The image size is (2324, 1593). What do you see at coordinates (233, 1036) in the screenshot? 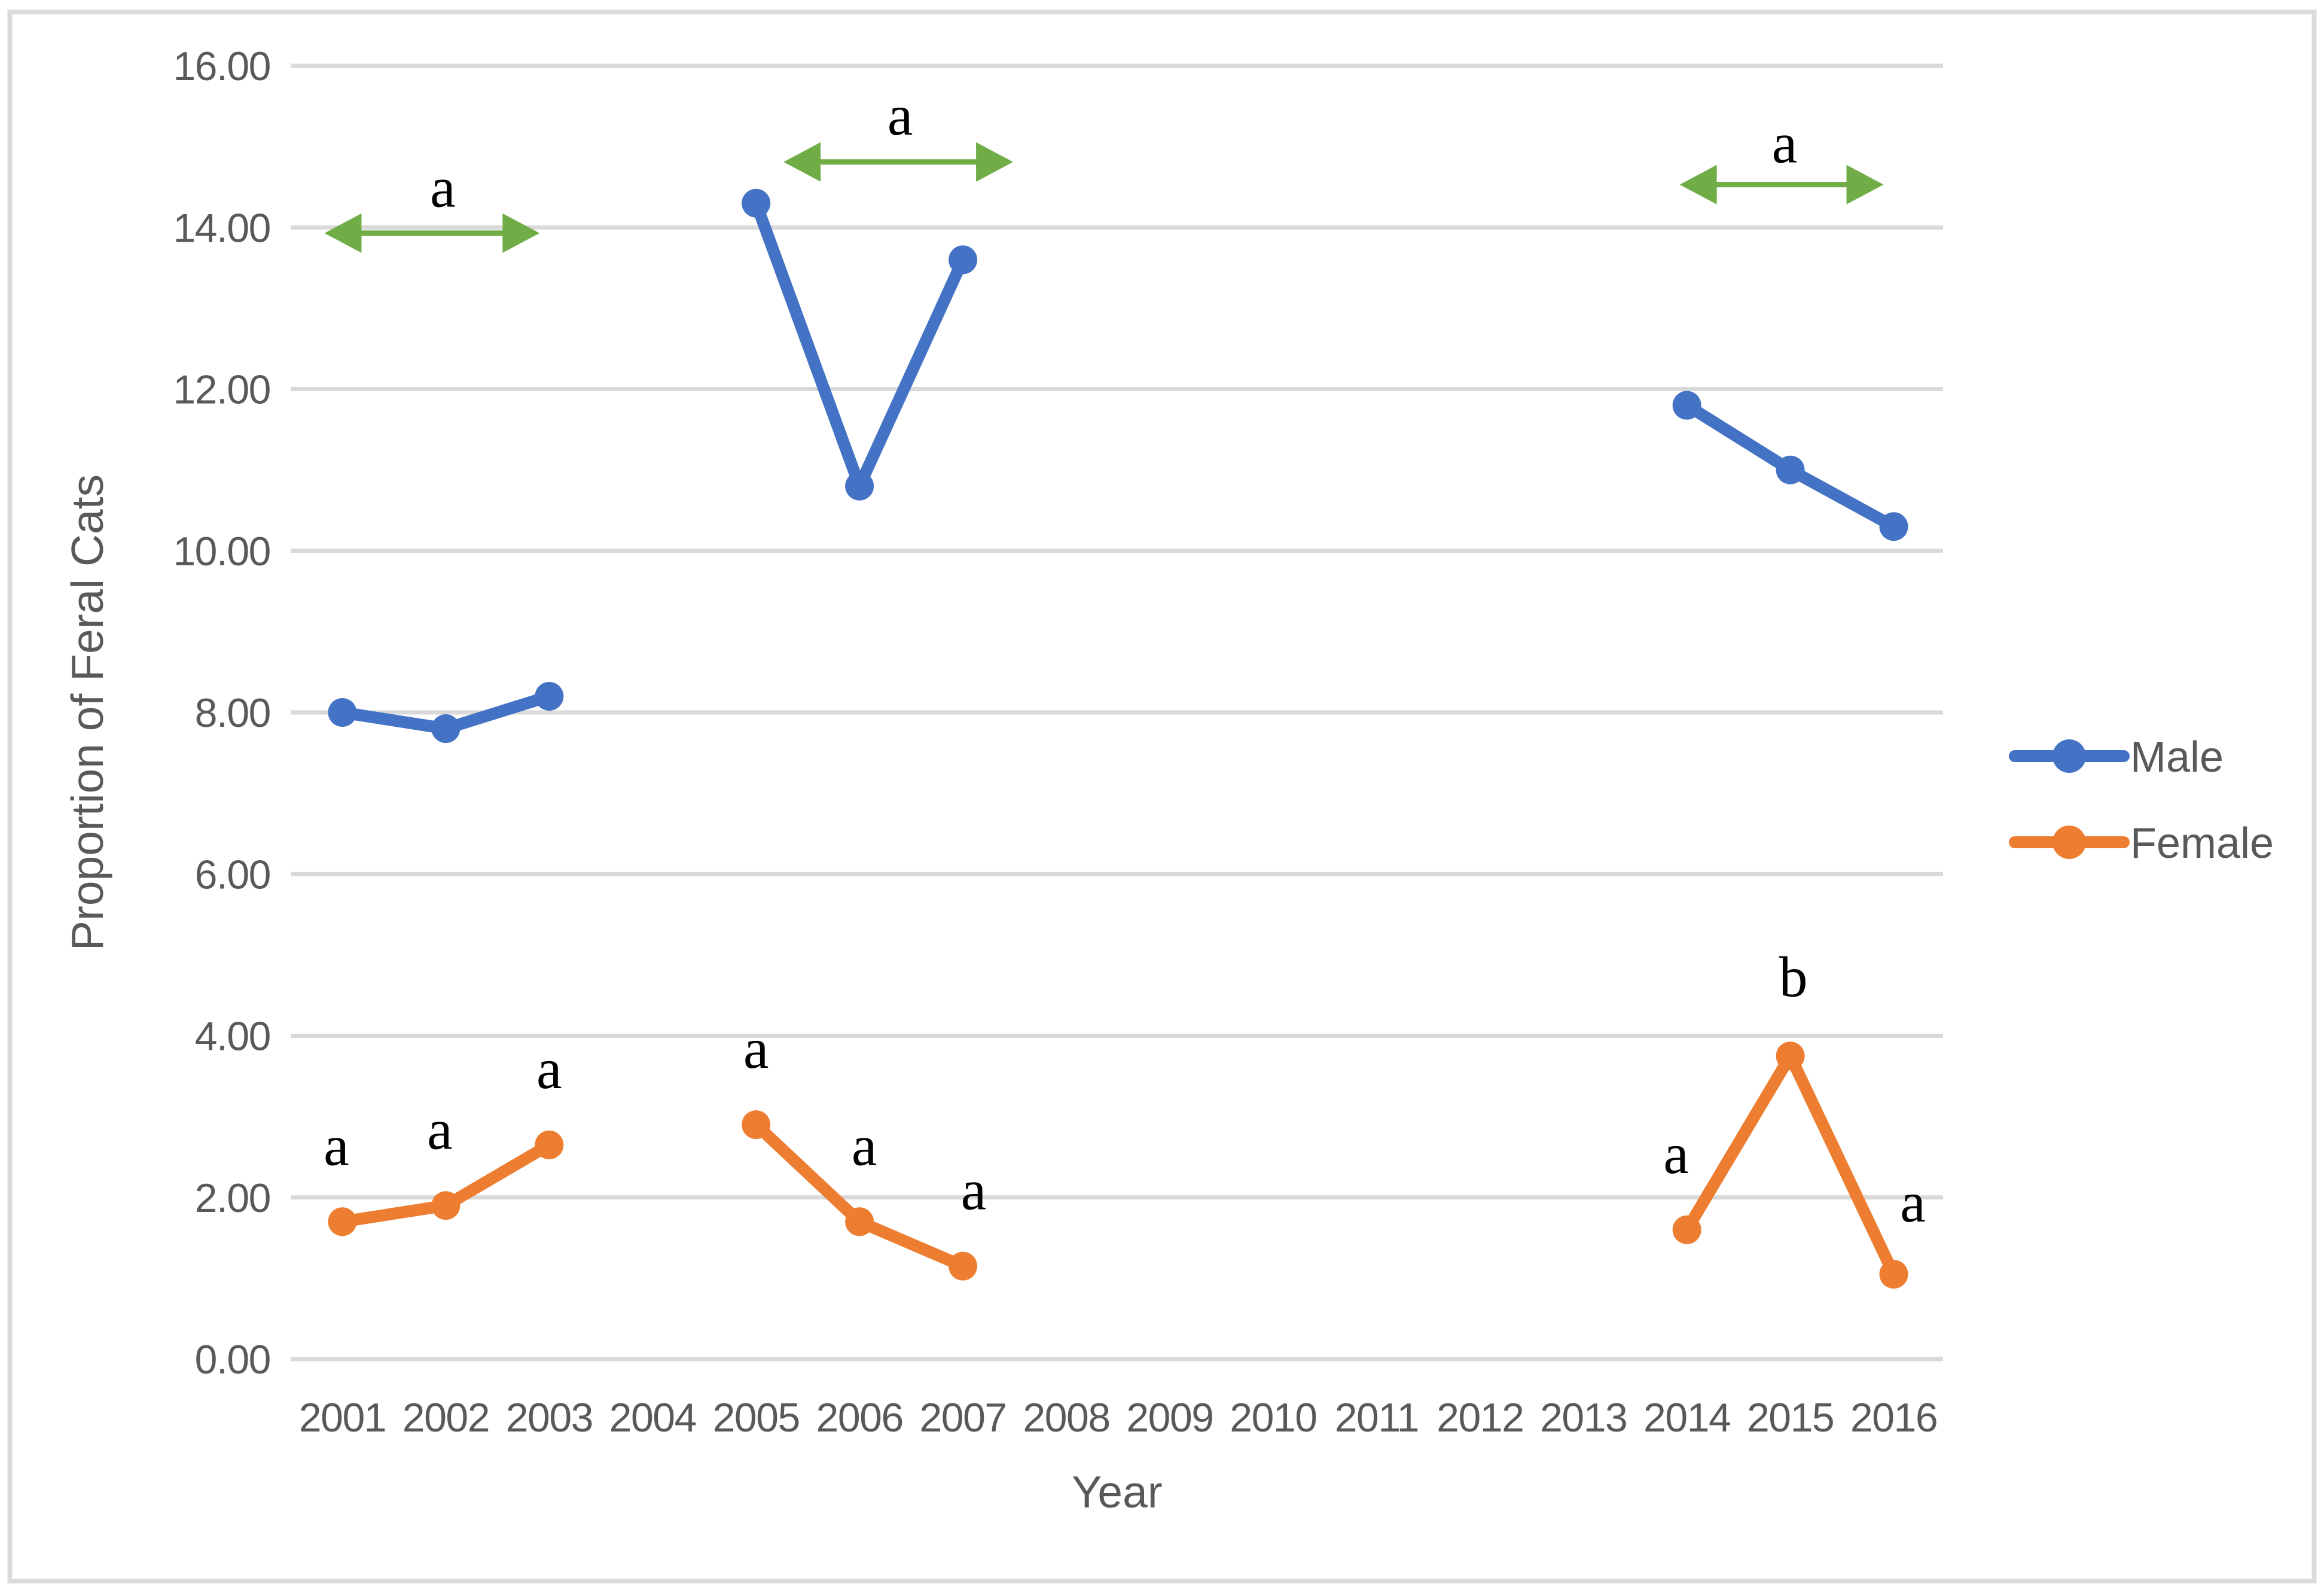
I see `y-tick-label: 4.00` at bounding box center [233, 1036].